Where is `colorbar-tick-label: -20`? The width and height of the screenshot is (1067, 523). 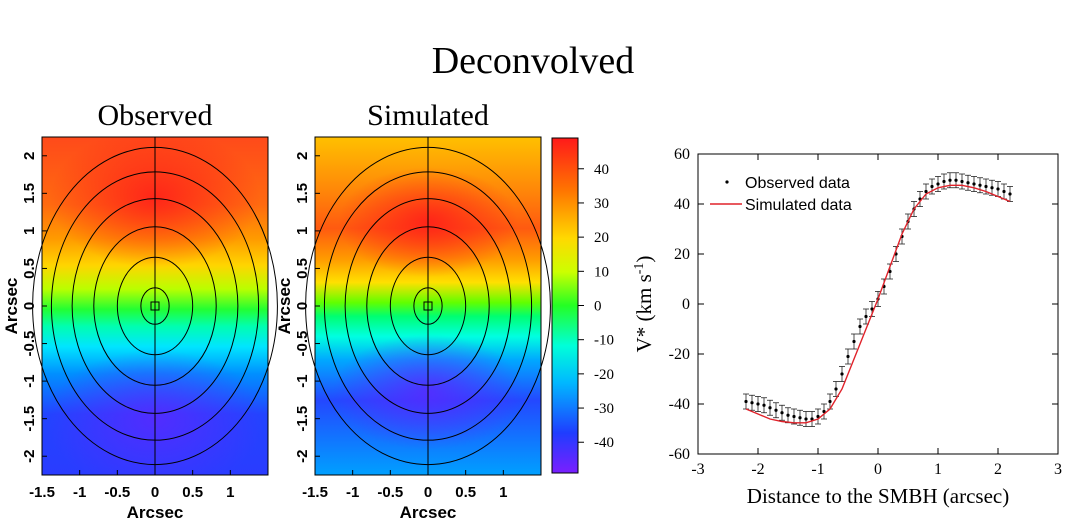 colorbar-tick-label: -20 is located at coordinates (604, 375).